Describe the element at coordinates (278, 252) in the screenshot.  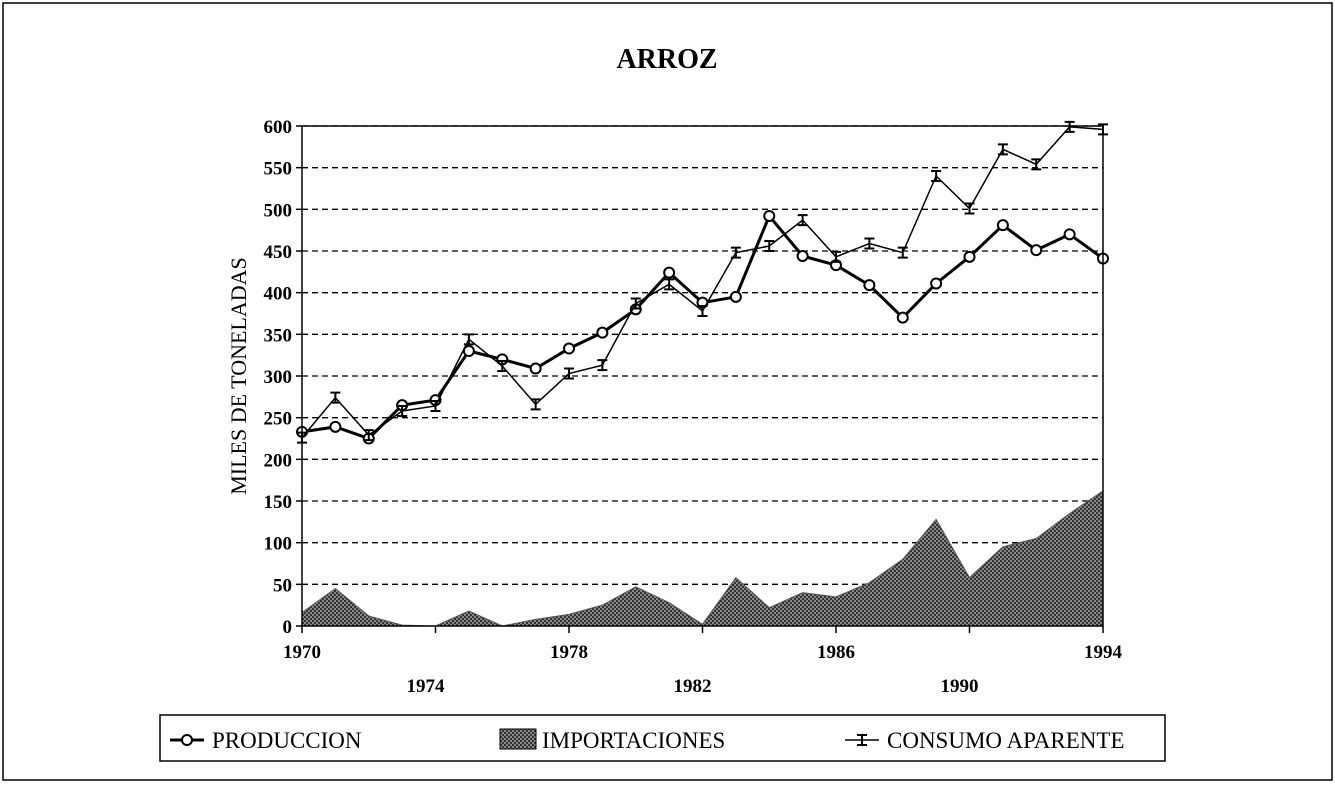
I see `y-tick-label: 450` at that location.